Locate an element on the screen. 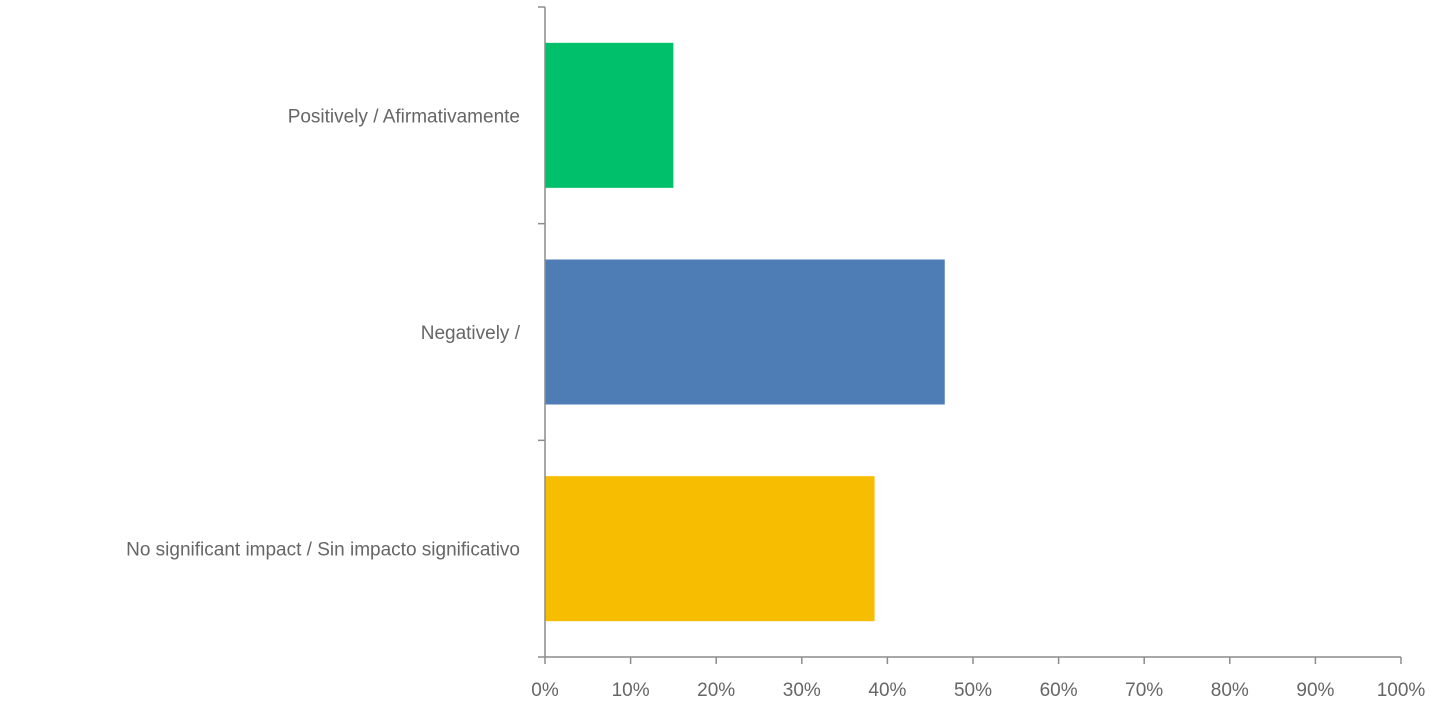 This screenshot has width=1441, height=706. x-tick-label-3: 30% is located at coordinates (802, 690).